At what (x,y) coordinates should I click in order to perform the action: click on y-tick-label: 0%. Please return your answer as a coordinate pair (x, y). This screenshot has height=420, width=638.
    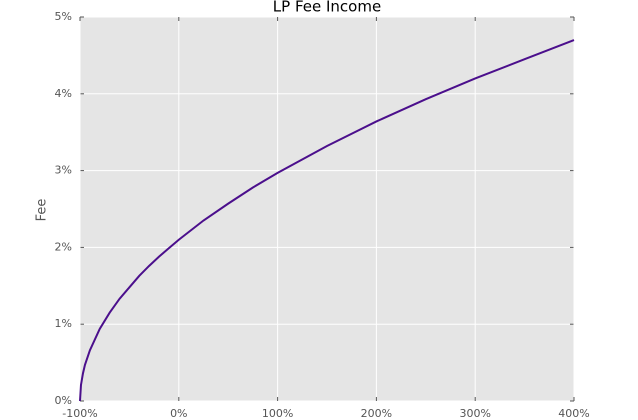
    Looking at the image, I should click on (63, 400).